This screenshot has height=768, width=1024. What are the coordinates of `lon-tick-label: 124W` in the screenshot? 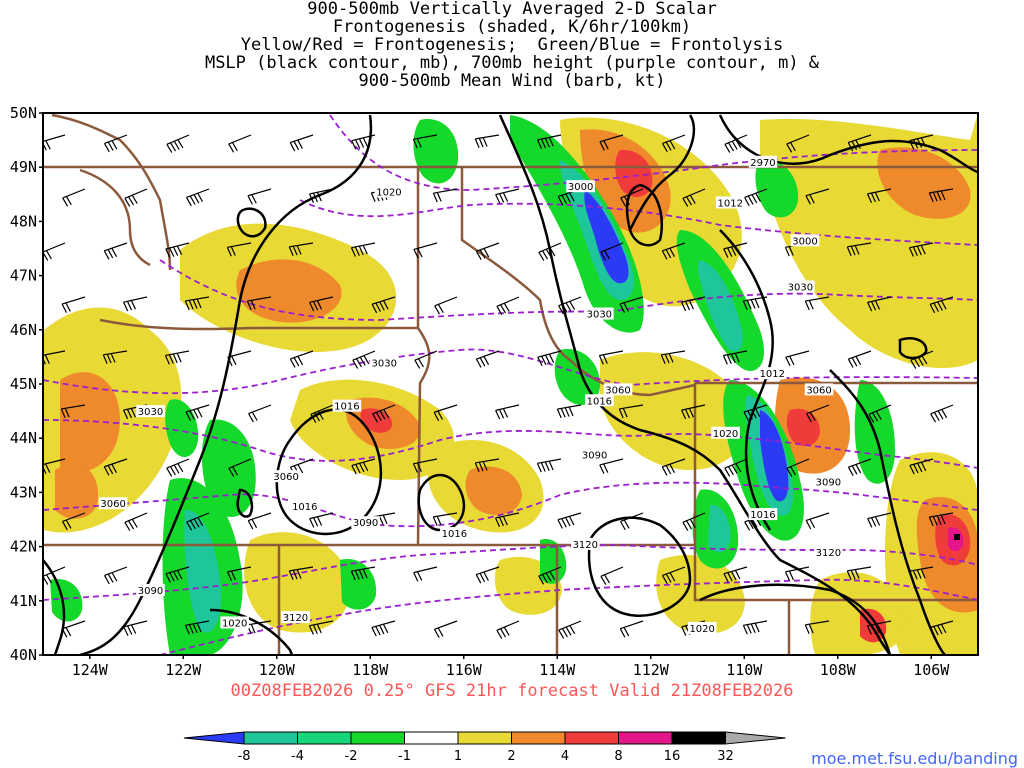 It's located at (90, 670).